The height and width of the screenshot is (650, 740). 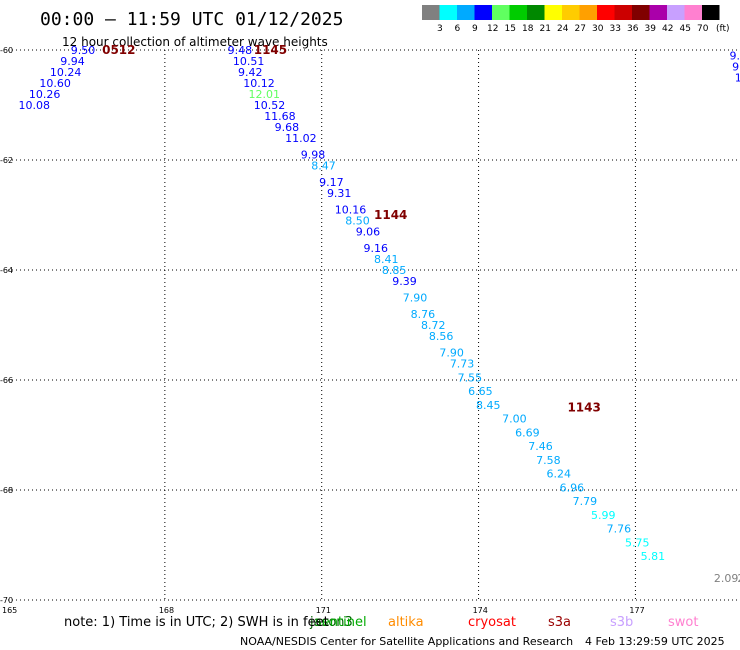 What do you see at coordinates (548, 460) in the screenshot?
I see `data-point: 7.58` at bounding box center [548, 460].